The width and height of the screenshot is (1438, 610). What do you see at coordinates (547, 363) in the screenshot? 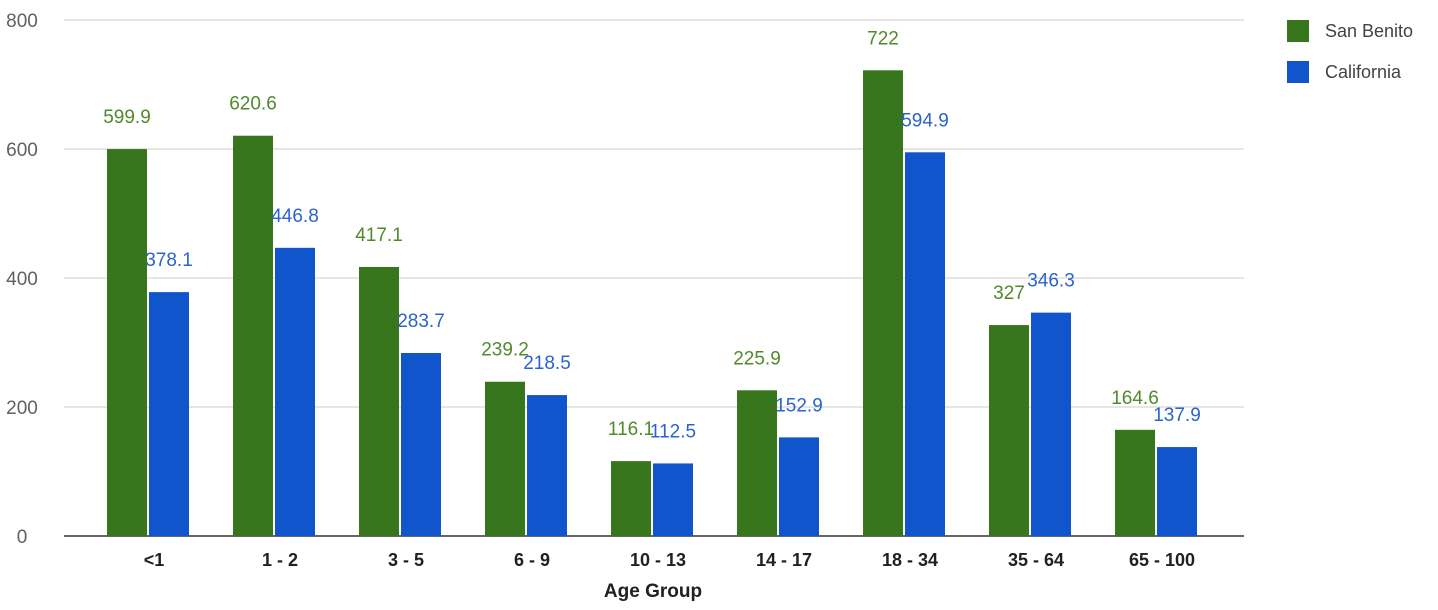
I see `data-label: 218.5` at bounding box center [547, 363].